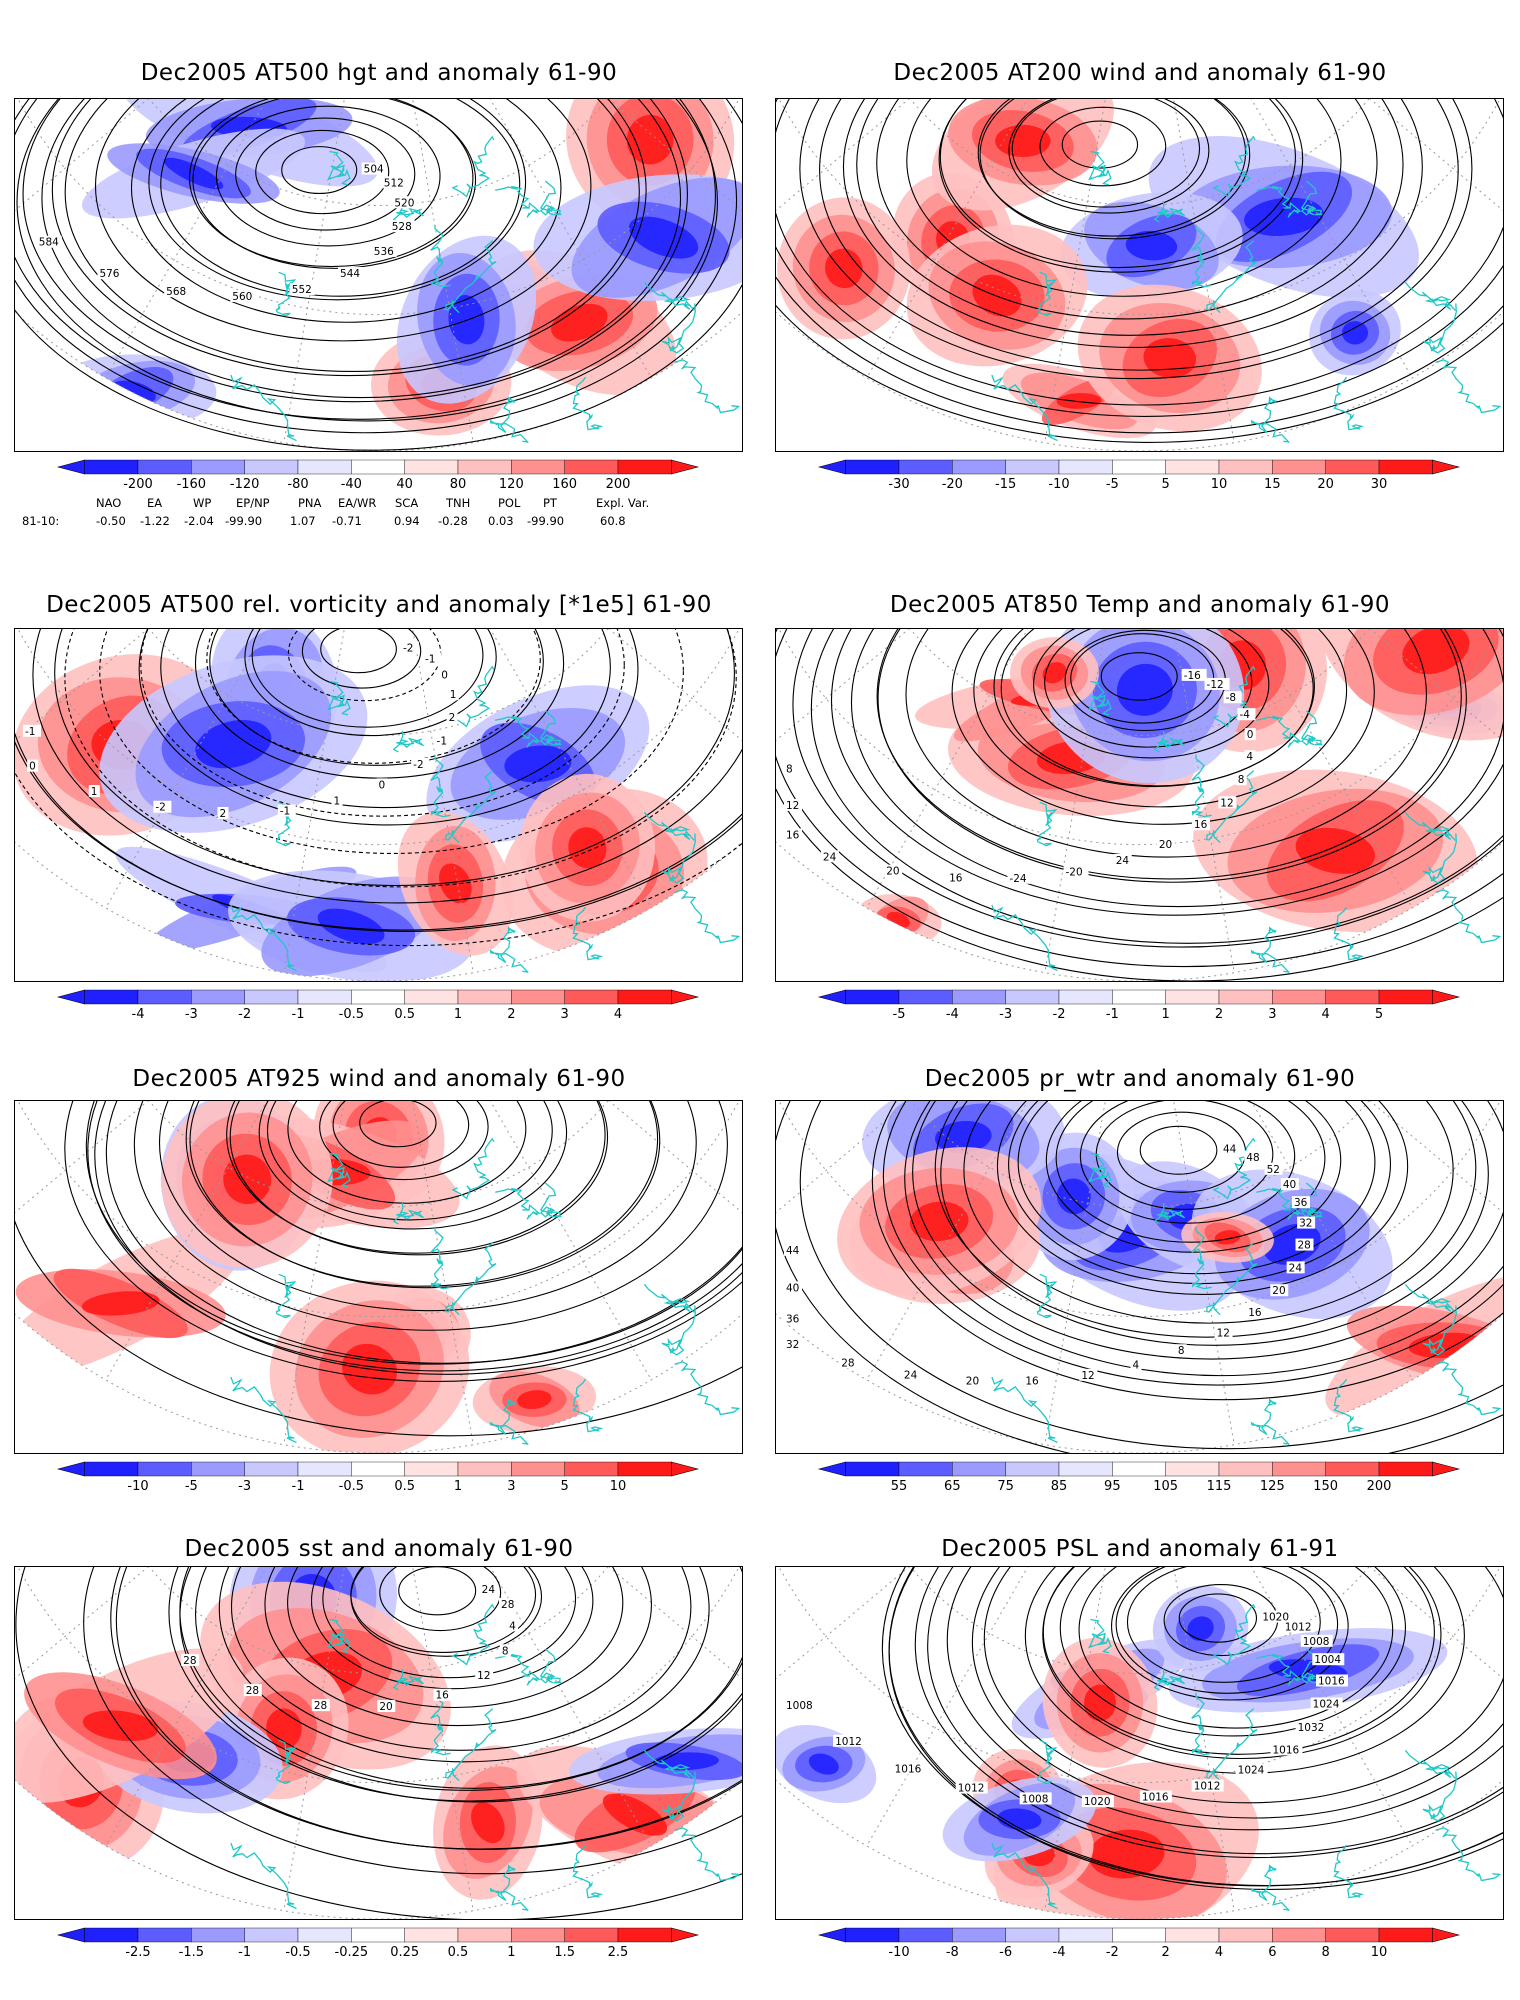  What do you see at coordinates (1139, 1007) in the screenshot?
I see `color-scale-bar: -5 -4 -3 -2 -1 1 2 3 4 5` at bounding box center [1139, 1007].